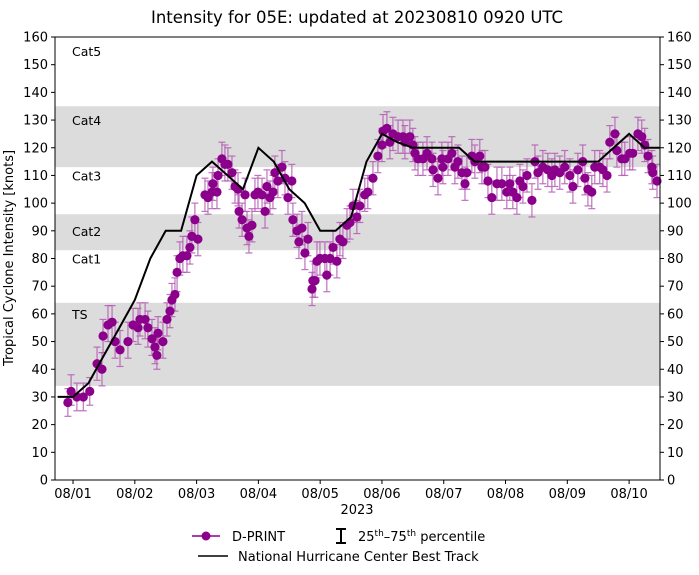 The image size is (699, 575). What do you see at coordinates (679, 176) in the screenshot?
I see `y-tick-label-right: 110` at bounding box center [679, 176].